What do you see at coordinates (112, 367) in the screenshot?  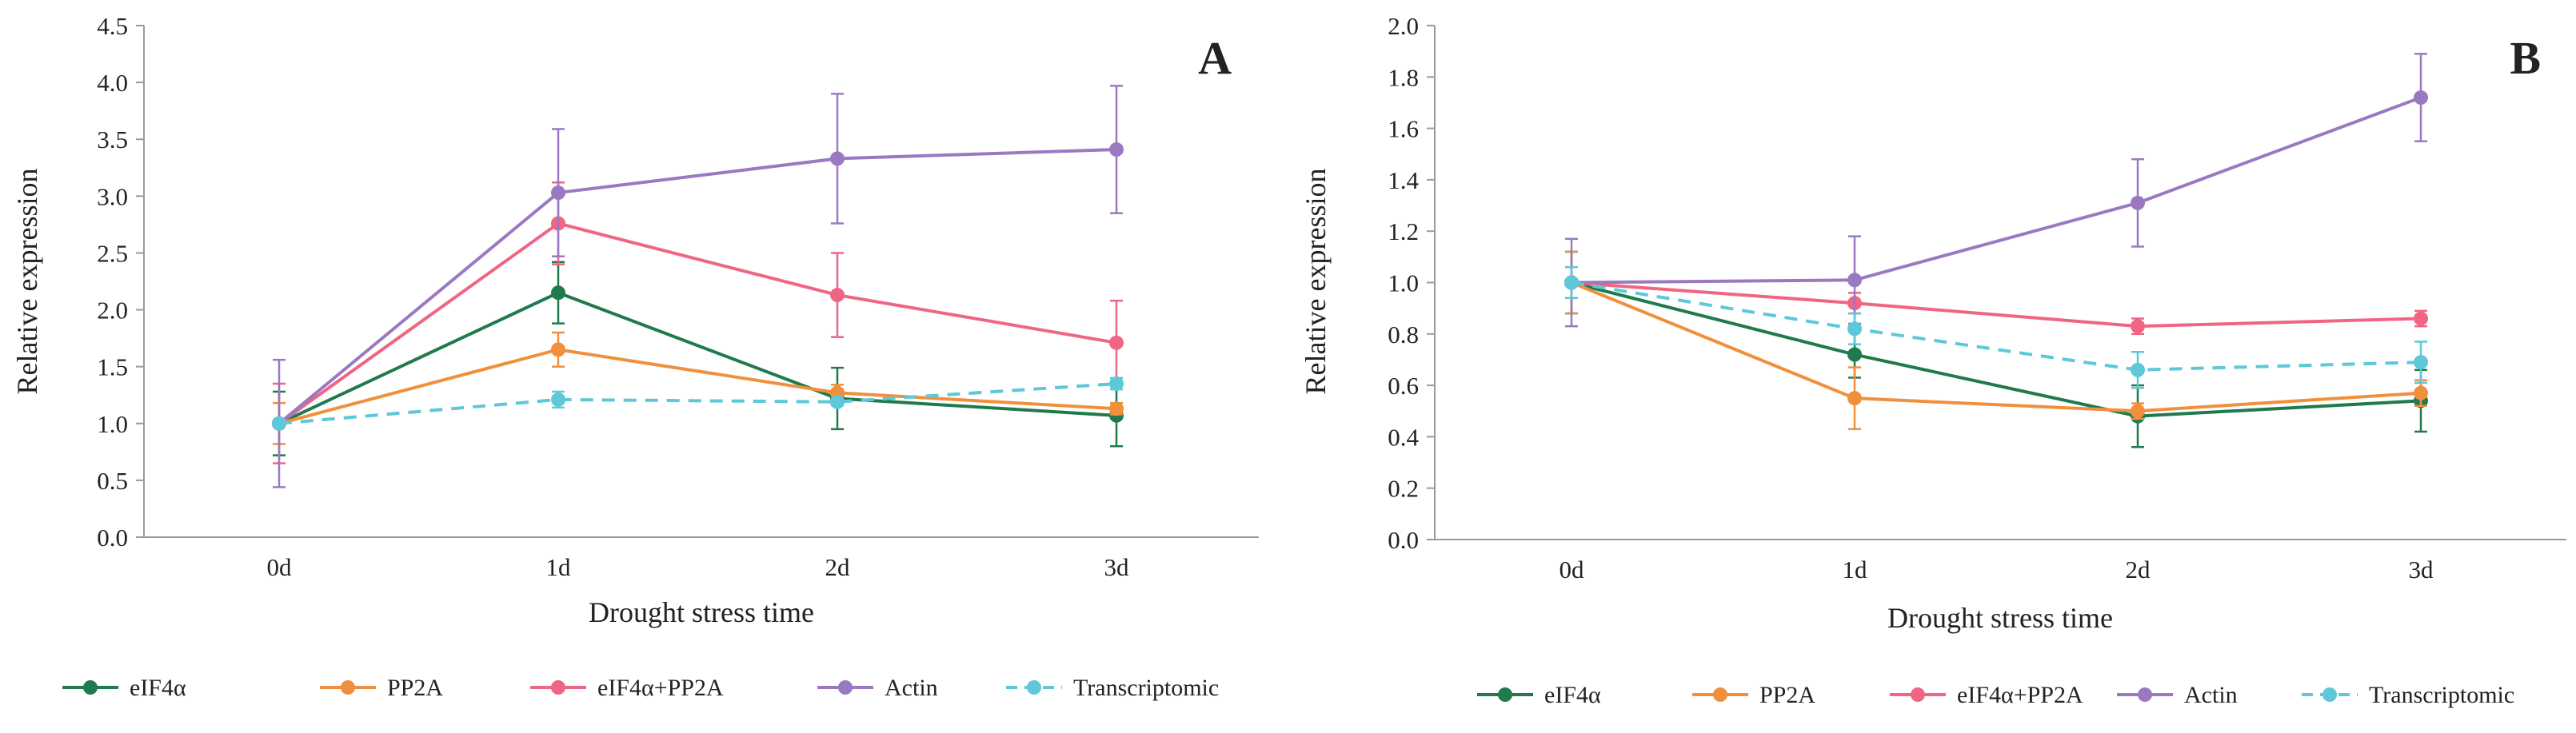 I see `y-tick-label: 1.5` at bounding box center [112, 367].